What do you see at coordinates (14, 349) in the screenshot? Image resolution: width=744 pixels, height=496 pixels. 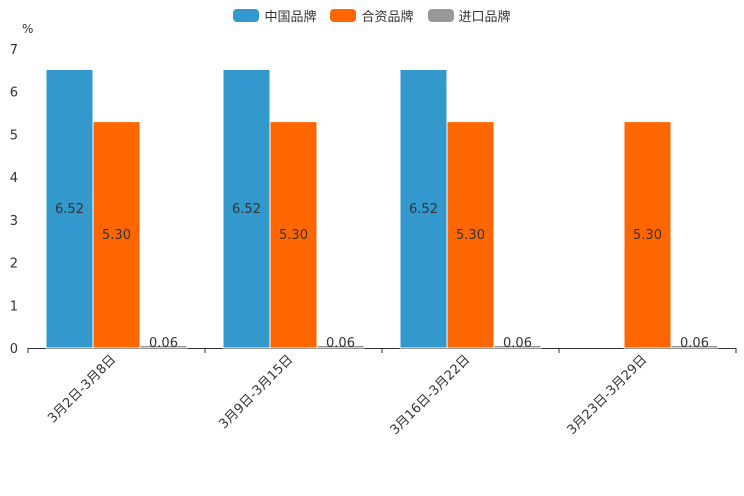 I see `y-tick-label: 0` at bounding box center [14, 349].